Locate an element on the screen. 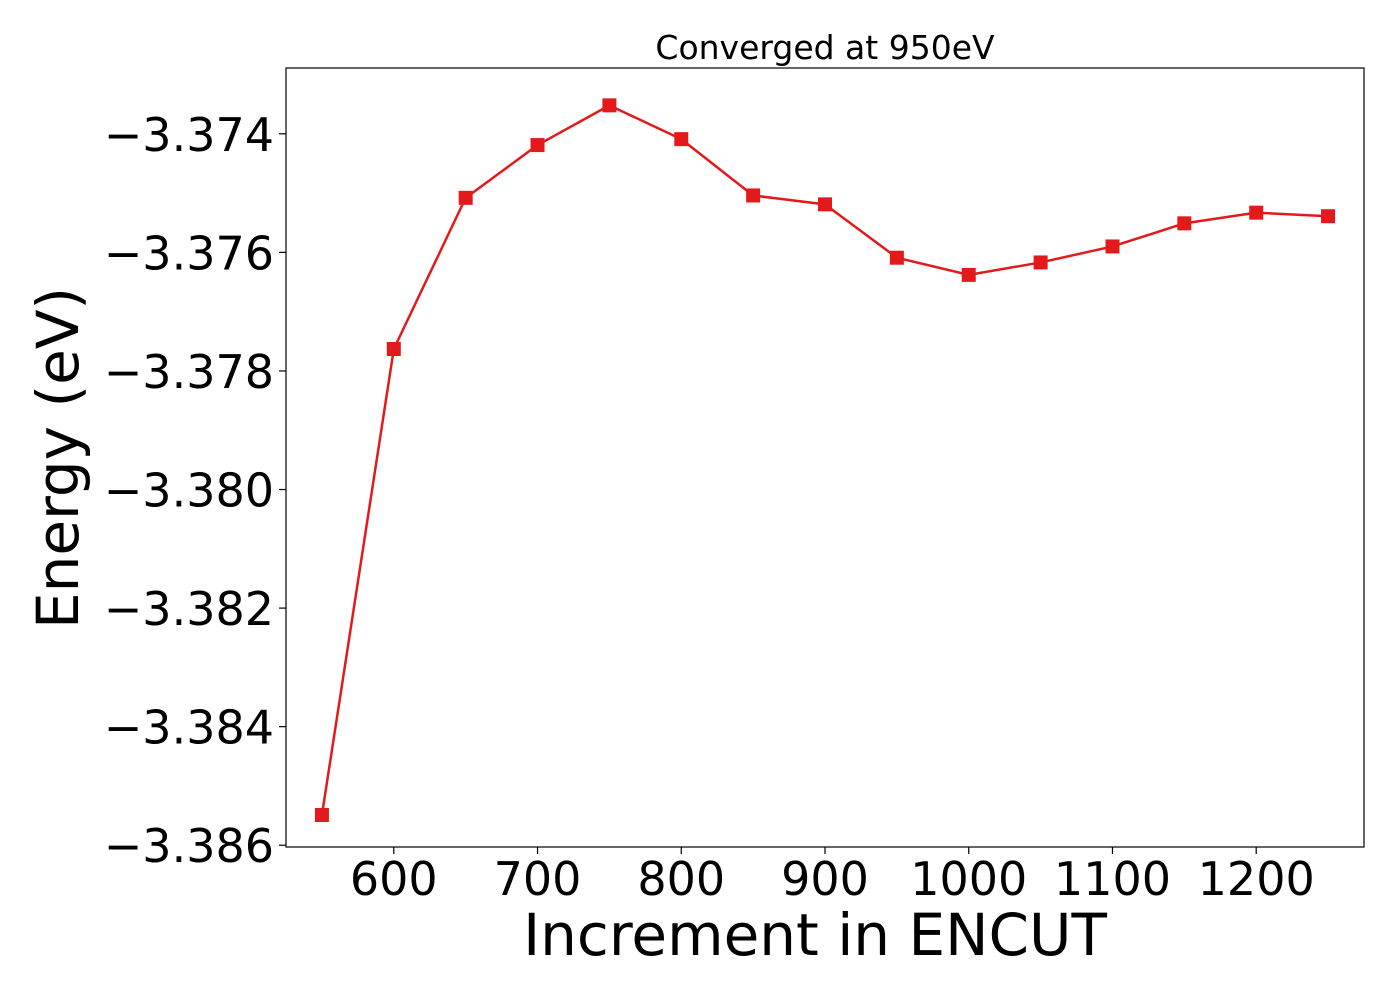 Image resolution: width=1400 pixels, height=1000 pixels. y-tick-label: −3.380 is located at coordinates (189, 491).